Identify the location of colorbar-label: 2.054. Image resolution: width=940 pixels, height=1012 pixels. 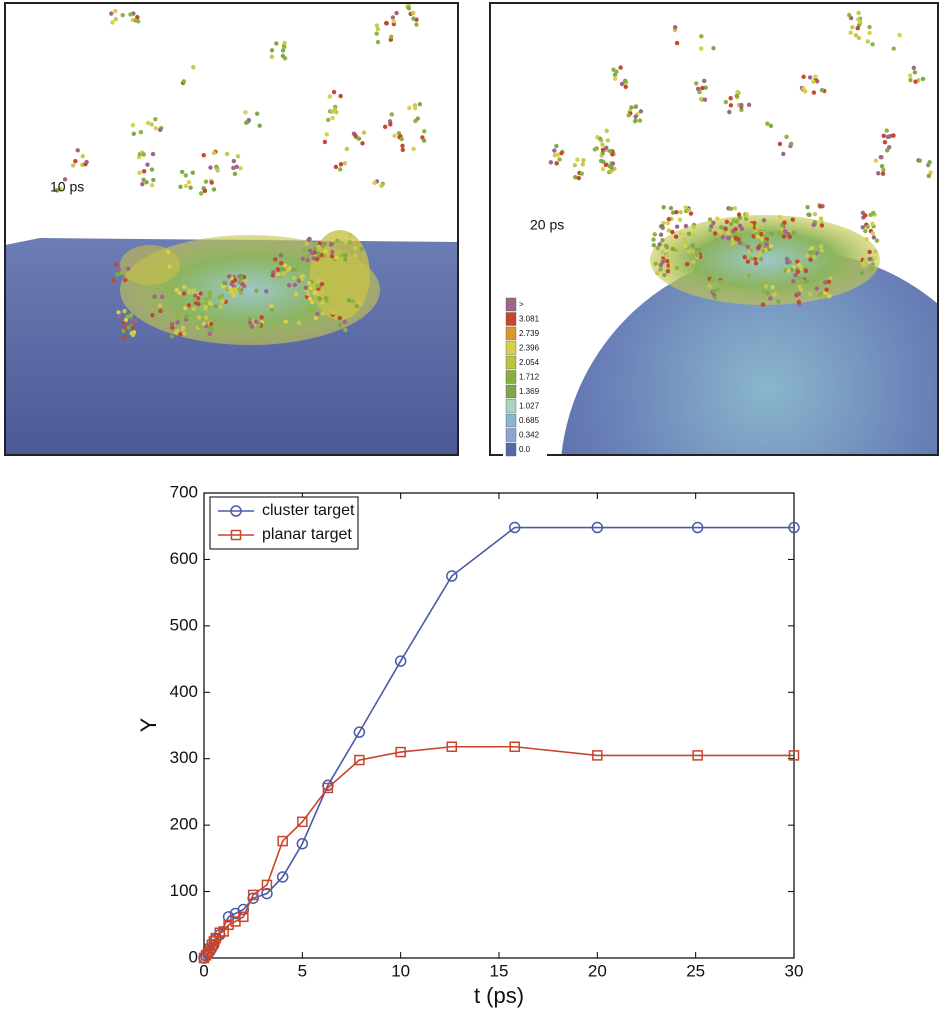
(529, 362).